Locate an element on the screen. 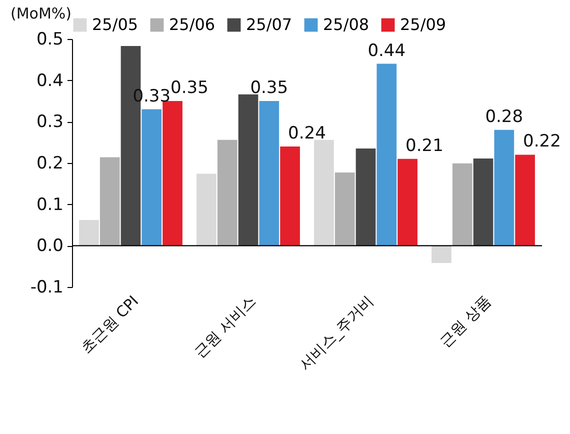 The width and height of the screenshot is (570, 434). y-tick-label: 0.5 is located at coordinates (50, 40).